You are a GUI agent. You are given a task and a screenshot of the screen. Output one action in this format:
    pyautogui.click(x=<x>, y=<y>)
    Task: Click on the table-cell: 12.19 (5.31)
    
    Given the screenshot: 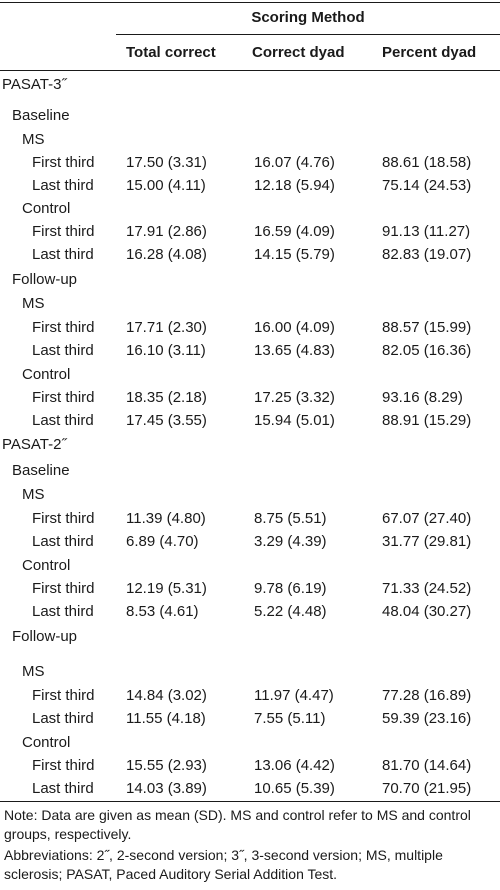 What is the action you would take?
    pyautogui.click(x=166, y=588)
    